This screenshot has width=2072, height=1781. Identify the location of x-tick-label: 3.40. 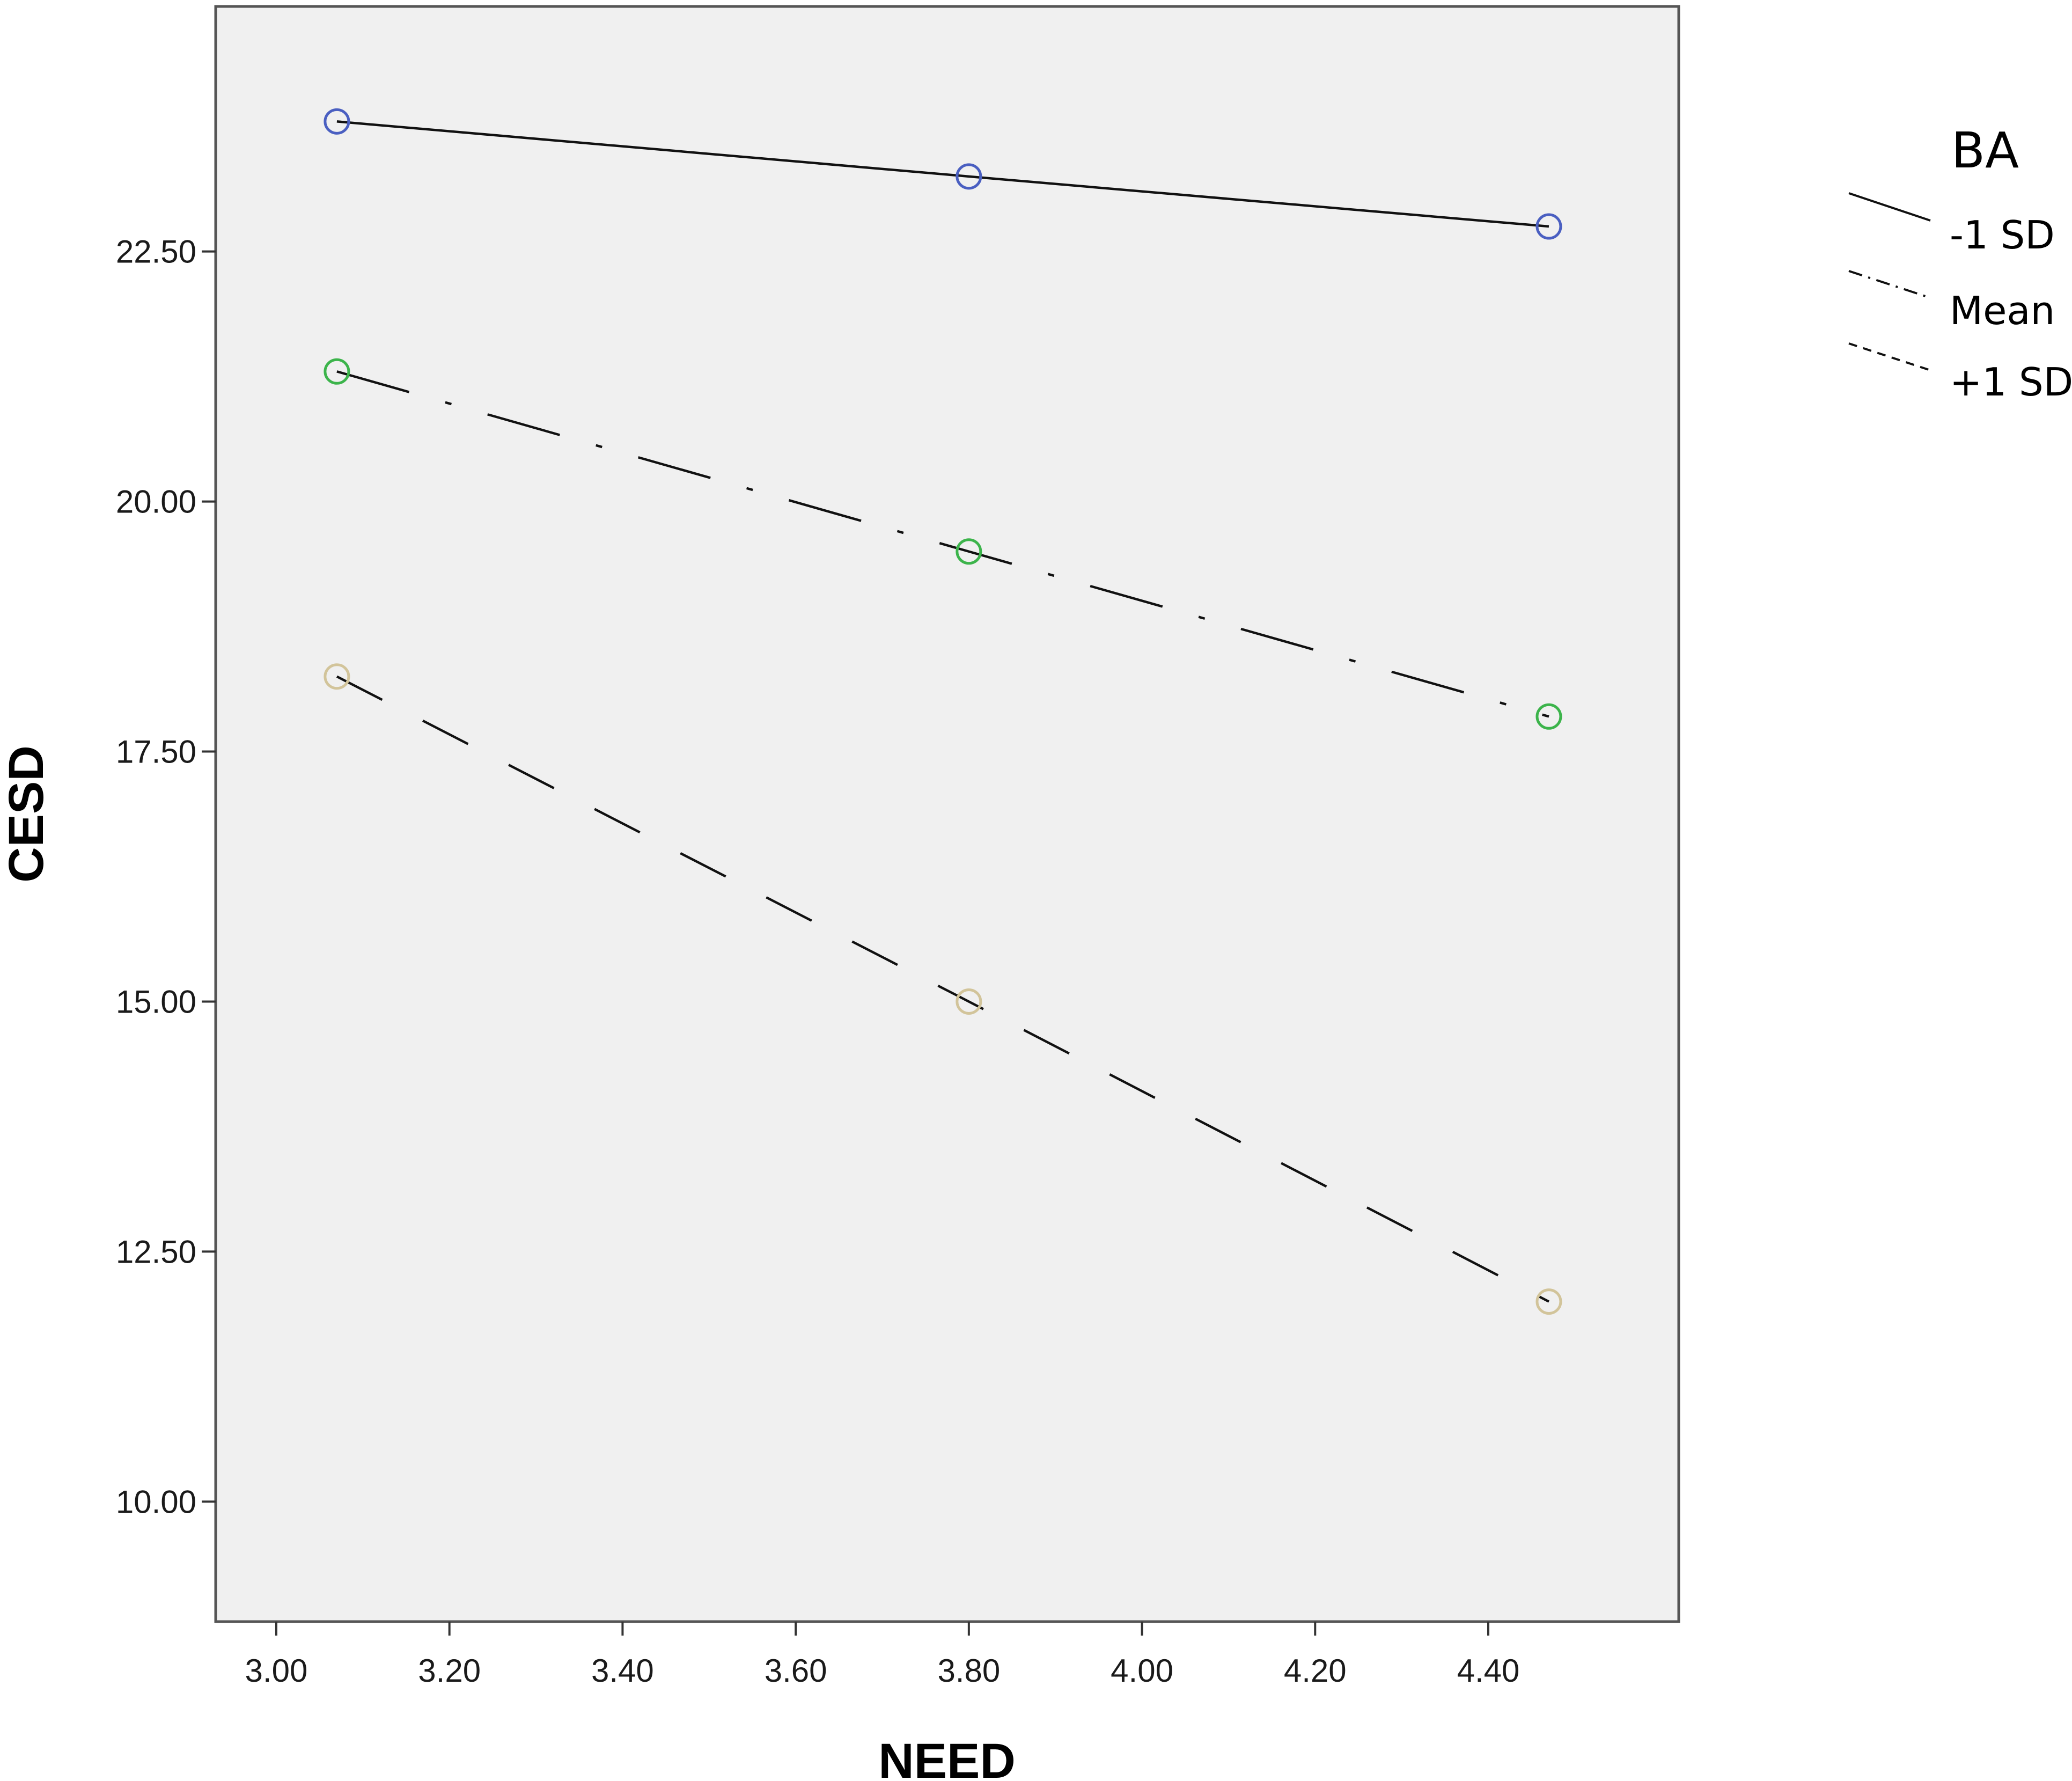
(622, 1671).